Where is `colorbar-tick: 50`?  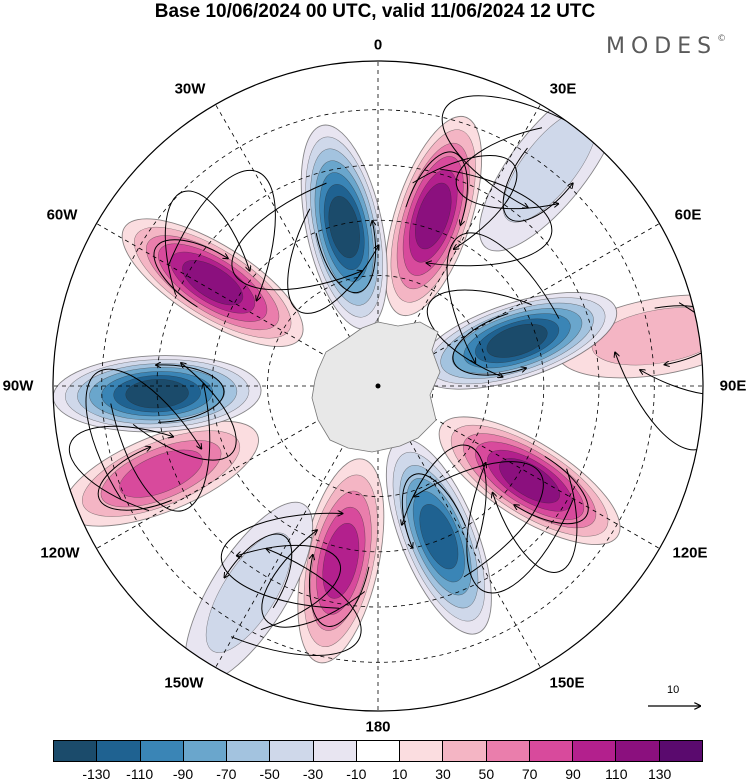 colorbar-tick: 50 is located at coordinates (486, 774).